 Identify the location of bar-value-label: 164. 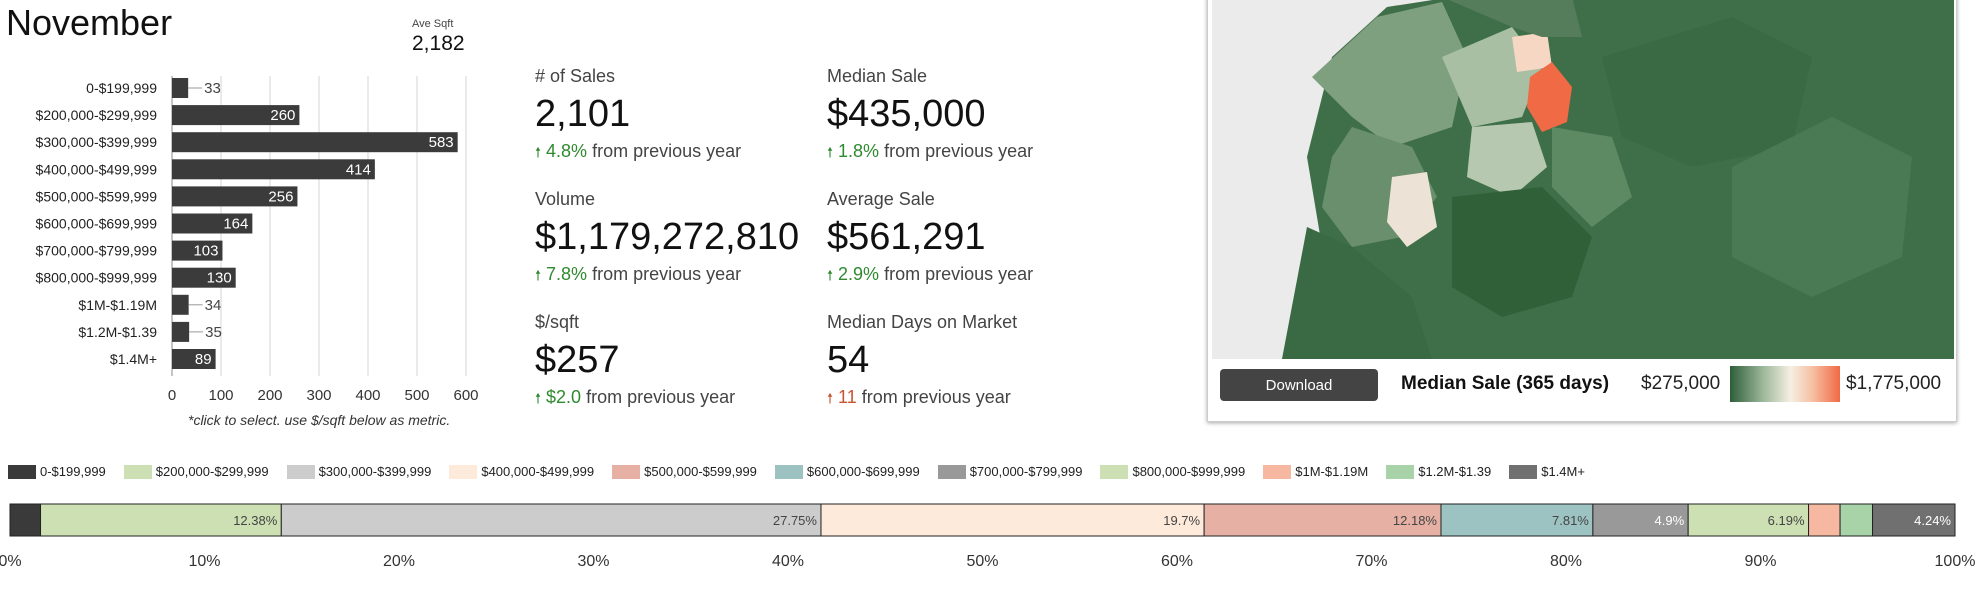
(235, 224).